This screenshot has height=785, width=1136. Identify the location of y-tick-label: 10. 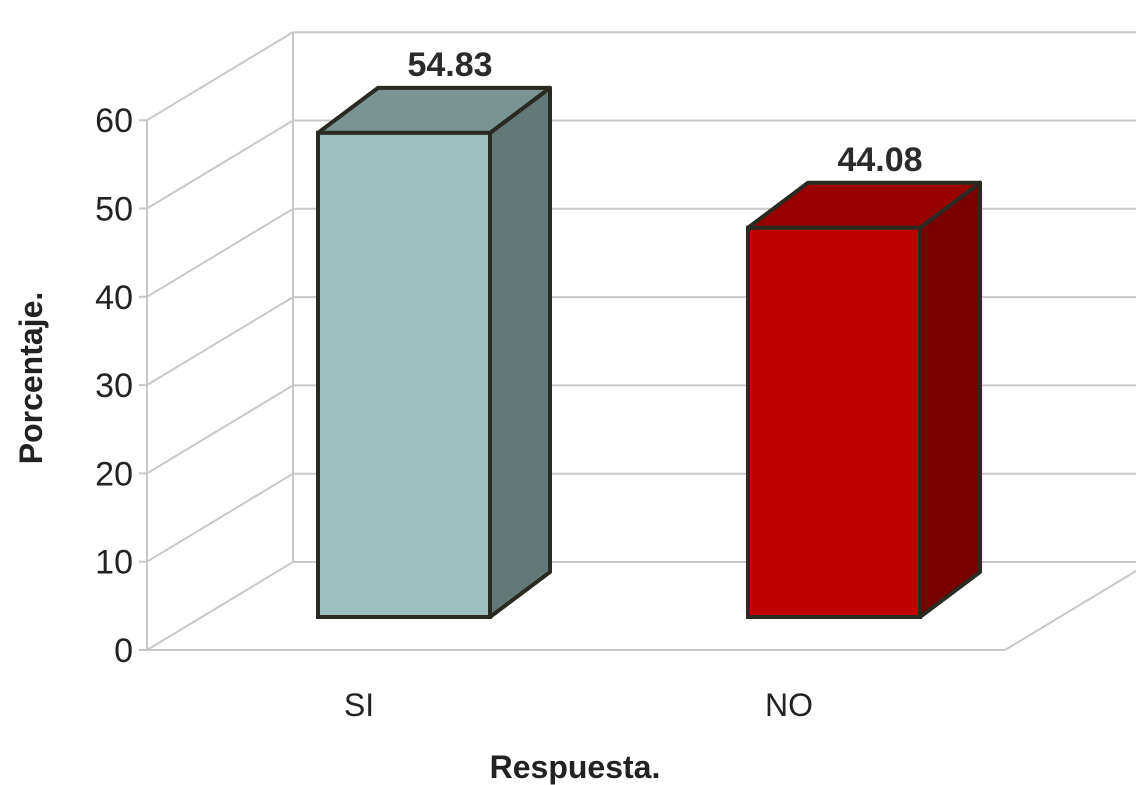
(114, 563).